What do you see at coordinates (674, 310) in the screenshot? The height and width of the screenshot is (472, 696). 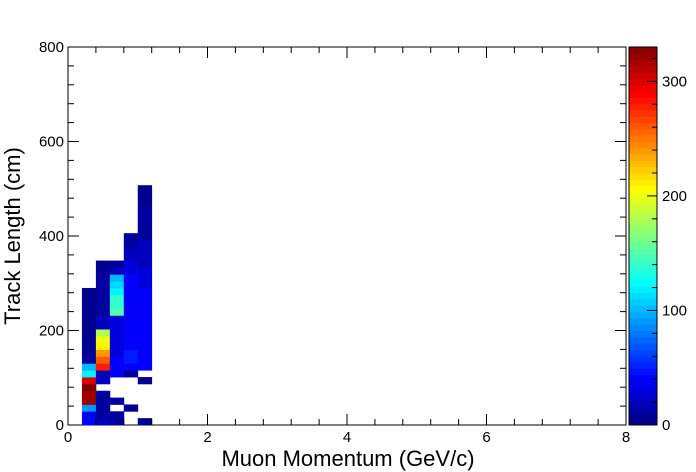 I see `colorbar-tick-label: 100` at bounding box center [674, 310].